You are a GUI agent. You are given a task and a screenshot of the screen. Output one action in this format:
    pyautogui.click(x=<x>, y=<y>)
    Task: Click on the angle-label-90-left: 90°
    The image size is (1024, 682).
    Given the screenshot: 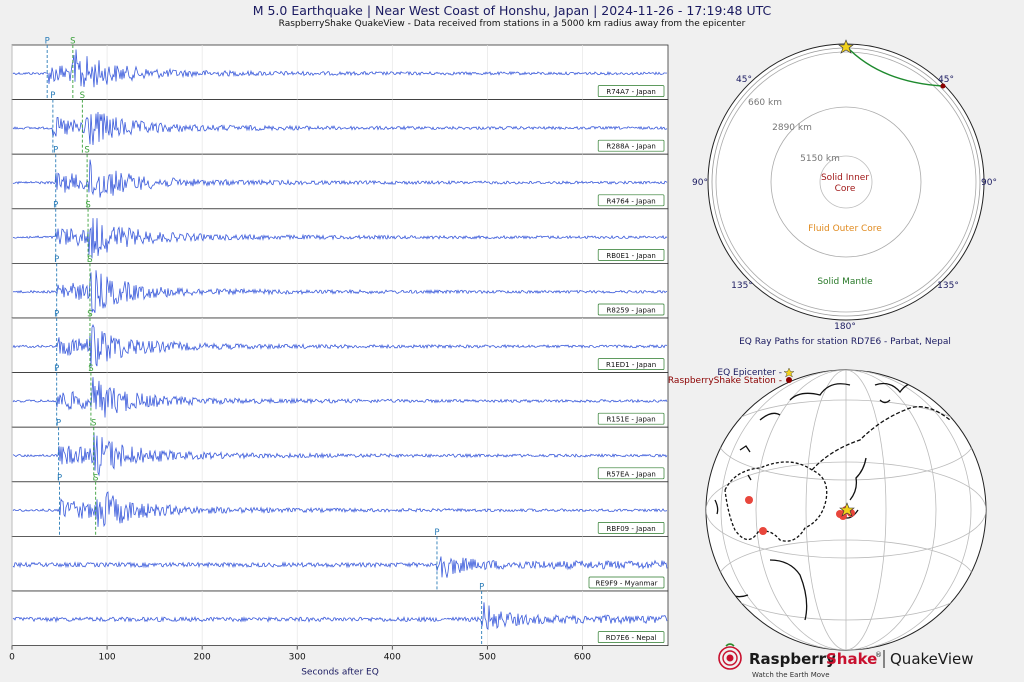 What is the action you would take?
    pyautogui.click(x=700, y=183)
    